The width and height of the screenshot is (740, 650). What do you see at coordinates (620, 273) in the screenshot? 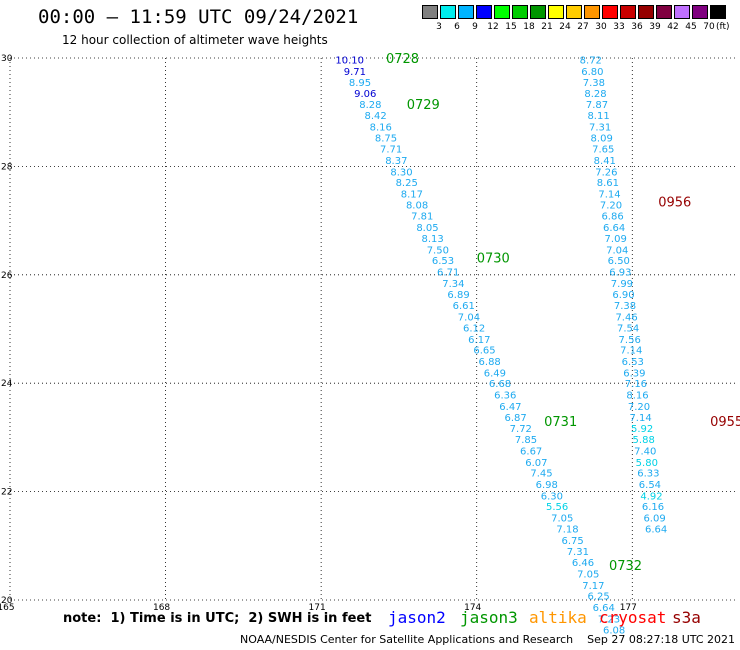
I see `wave-height-value: 6.93` at bounding box center [620, 273].